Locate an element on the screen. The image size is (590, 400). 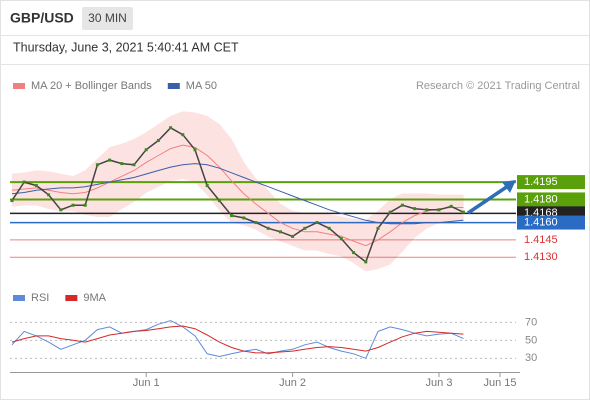
forecast-arrow is located at coordinates (488, 199).